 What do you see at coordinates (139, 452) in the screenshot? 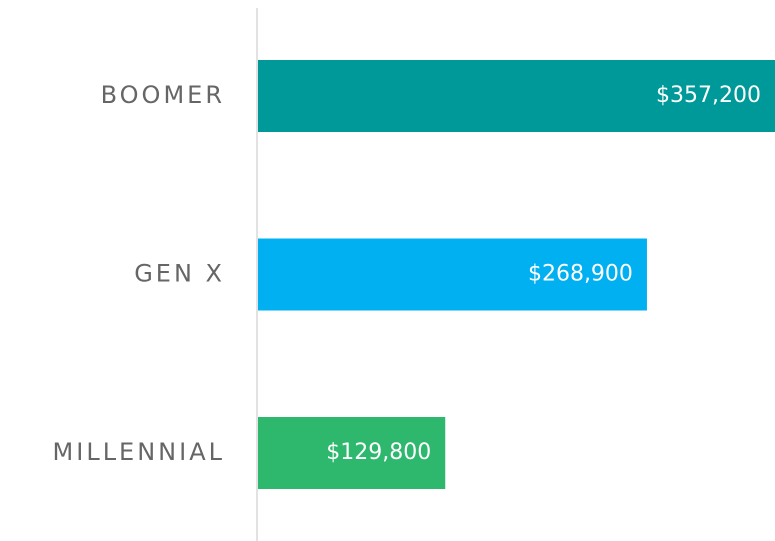
I see `category-label: MILLENNIAL` at bounding box center [139, 452].